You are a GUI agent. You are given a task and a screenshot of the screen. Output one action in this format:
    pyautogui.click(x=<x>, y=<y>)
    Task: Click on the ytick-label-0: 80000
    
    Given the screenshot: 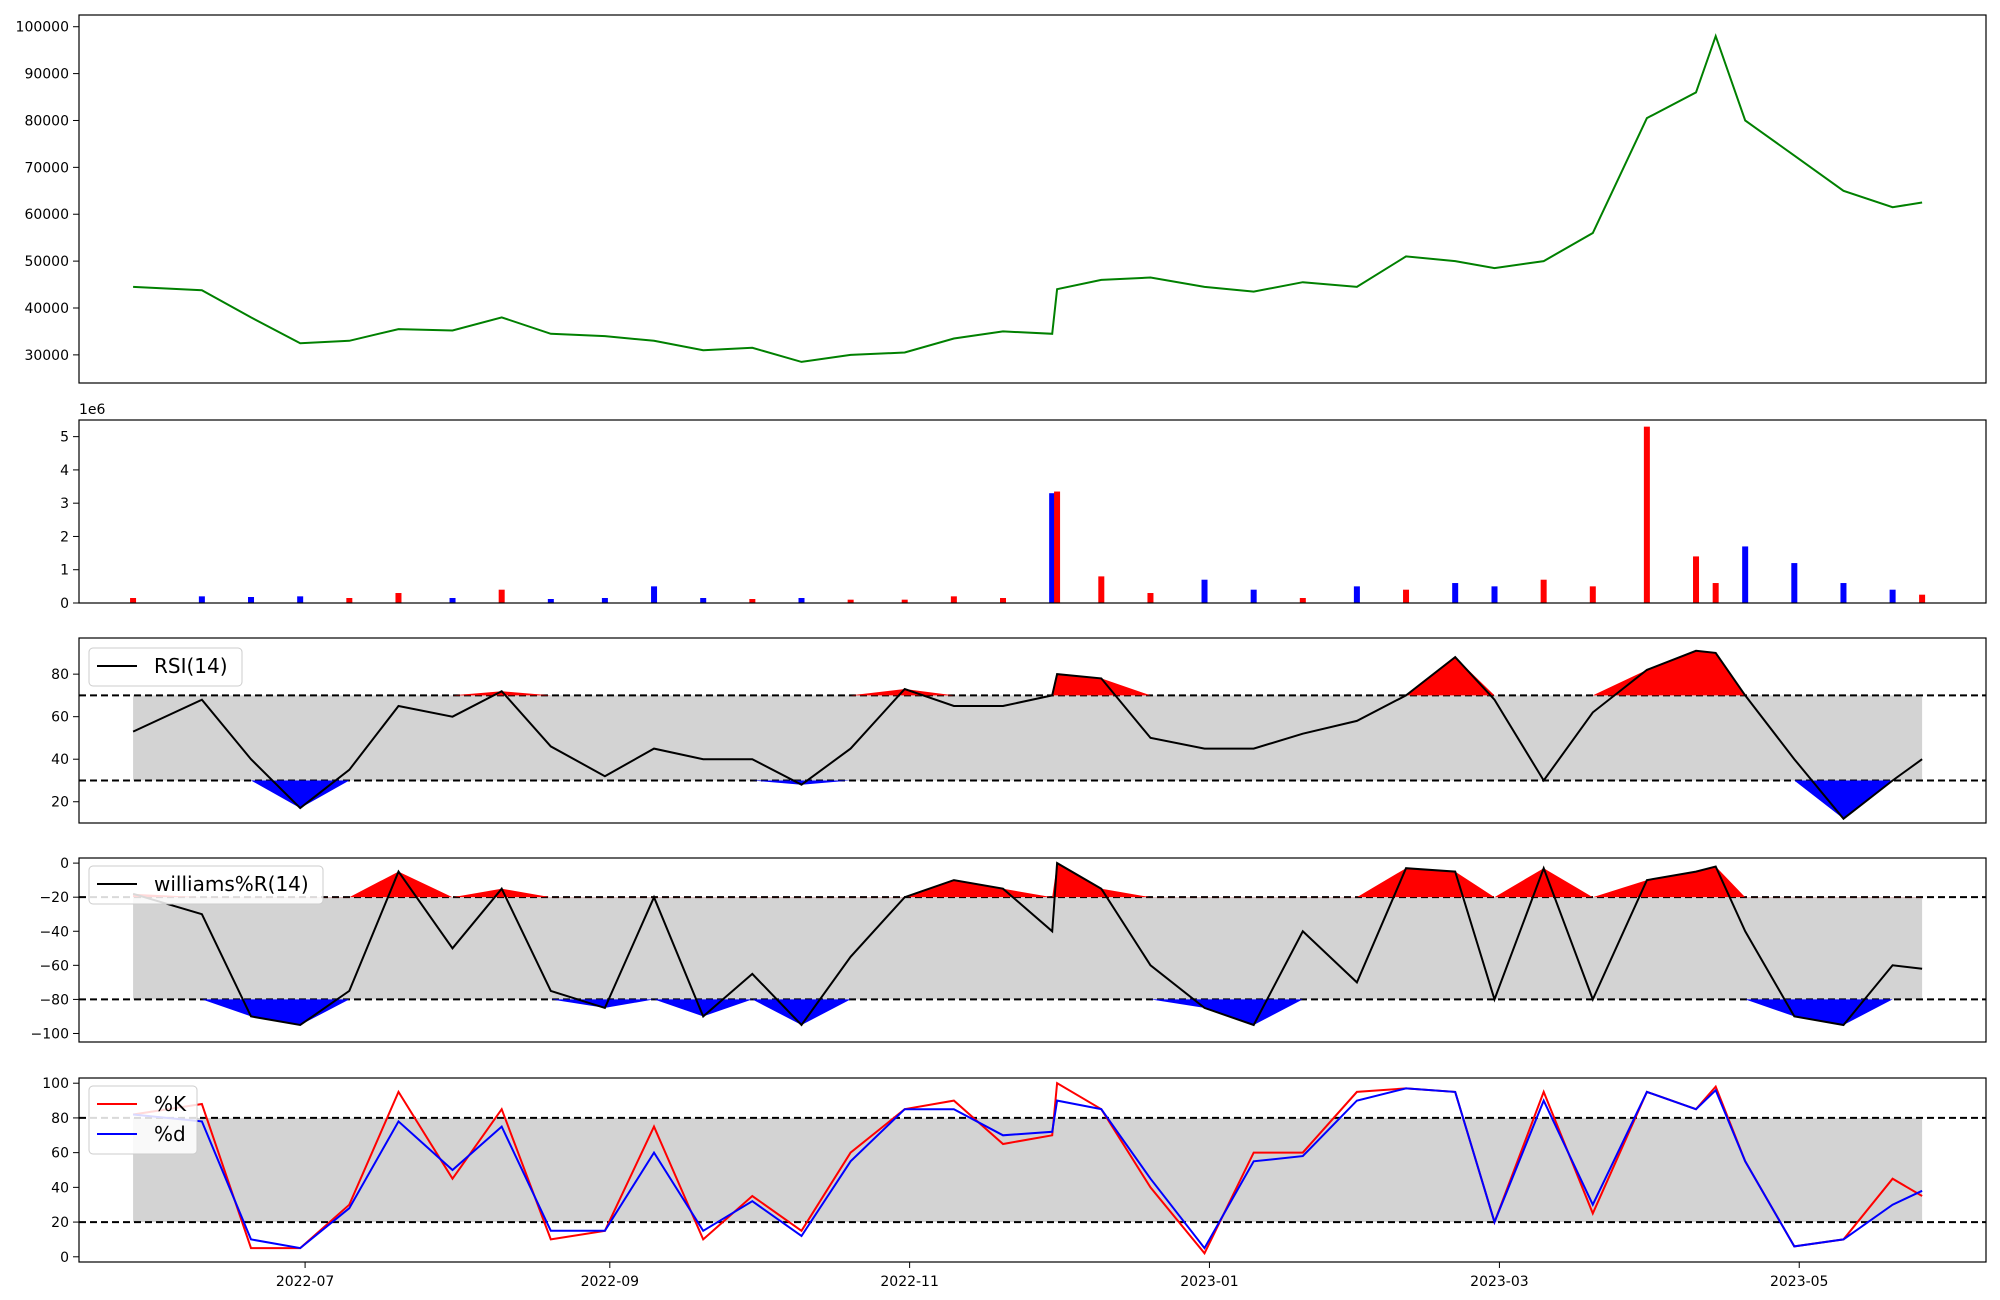 What is the action you would take?
    pyautogui.click(x=46, y=121)
    